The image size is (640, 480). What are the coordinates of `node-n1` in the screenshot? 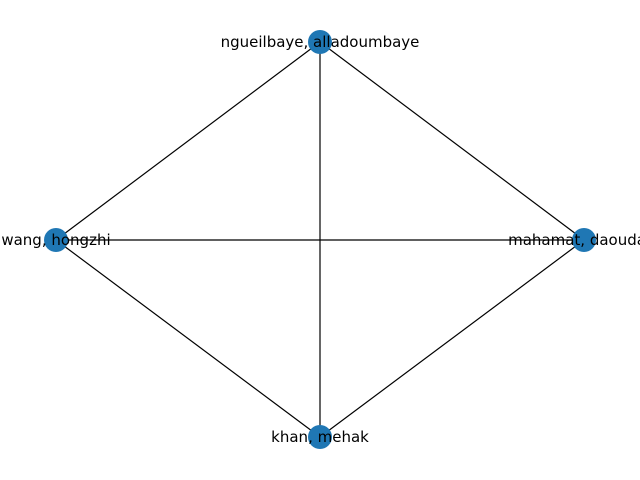 It's located at (56, 240).